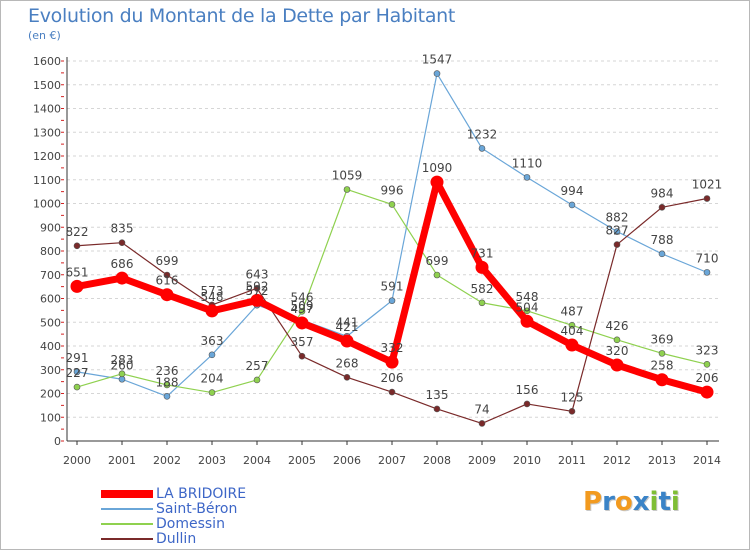  What do you see at coordinates (641, 502) in the screenshot?
I see `logo-letter: x` at bounding box center [641, 502].